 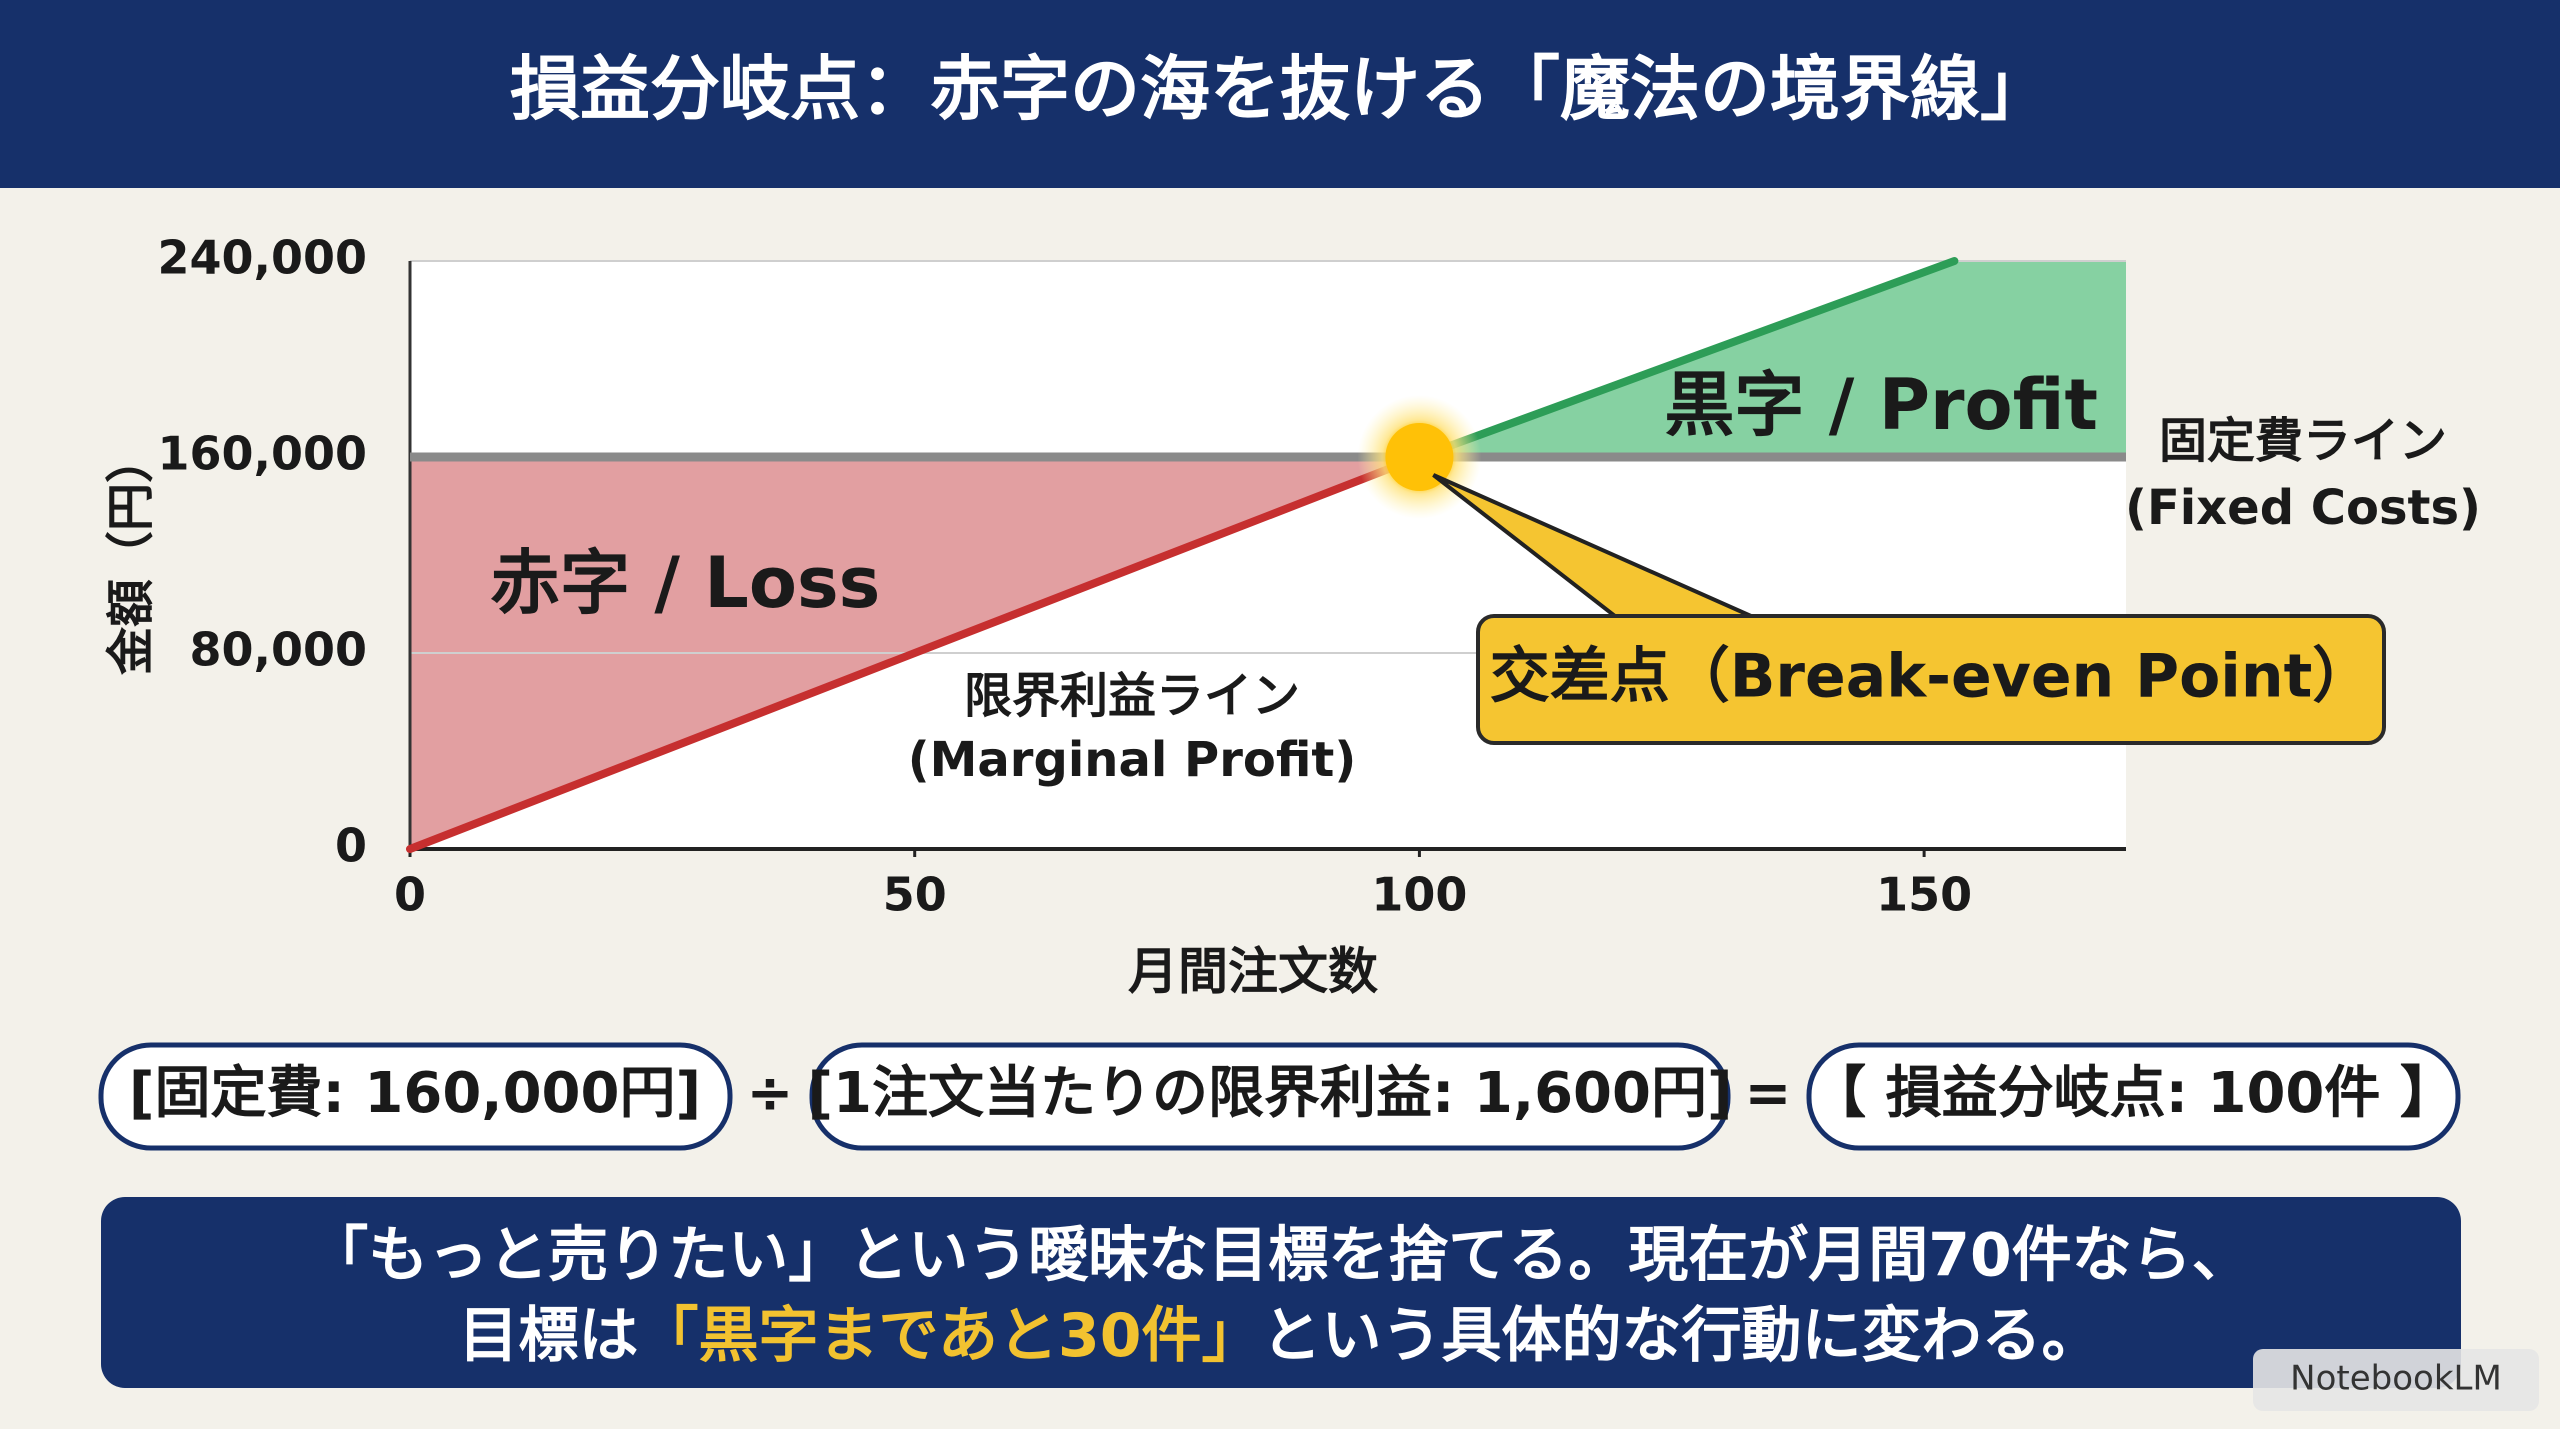 I want to click on profit-area, so click(x=1772, y=359).